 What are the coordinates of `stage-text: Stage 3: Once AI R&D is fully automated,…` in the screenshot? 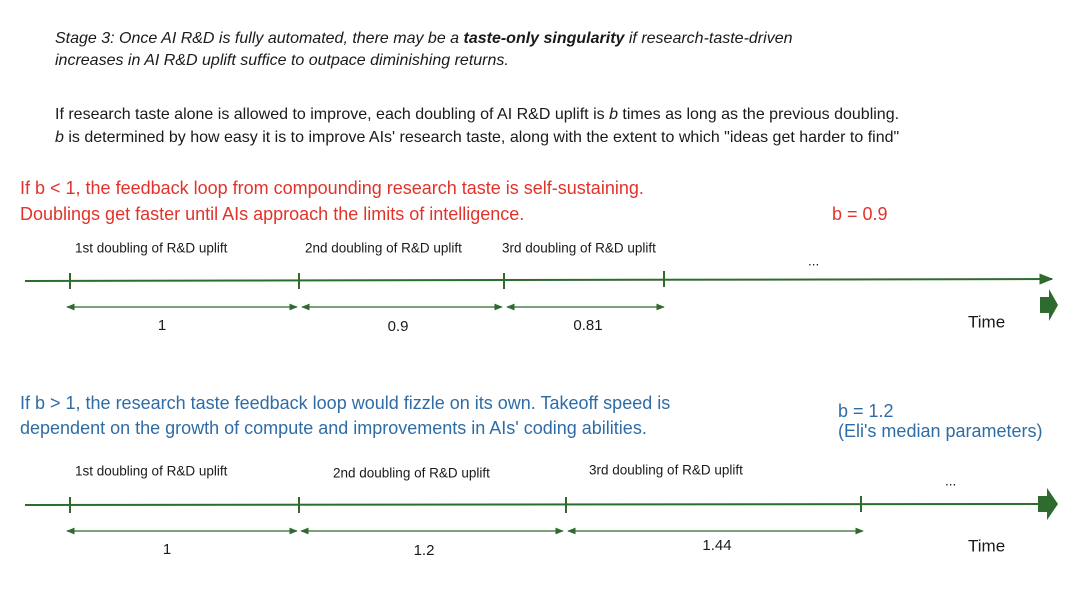 It's located at (259, 38).